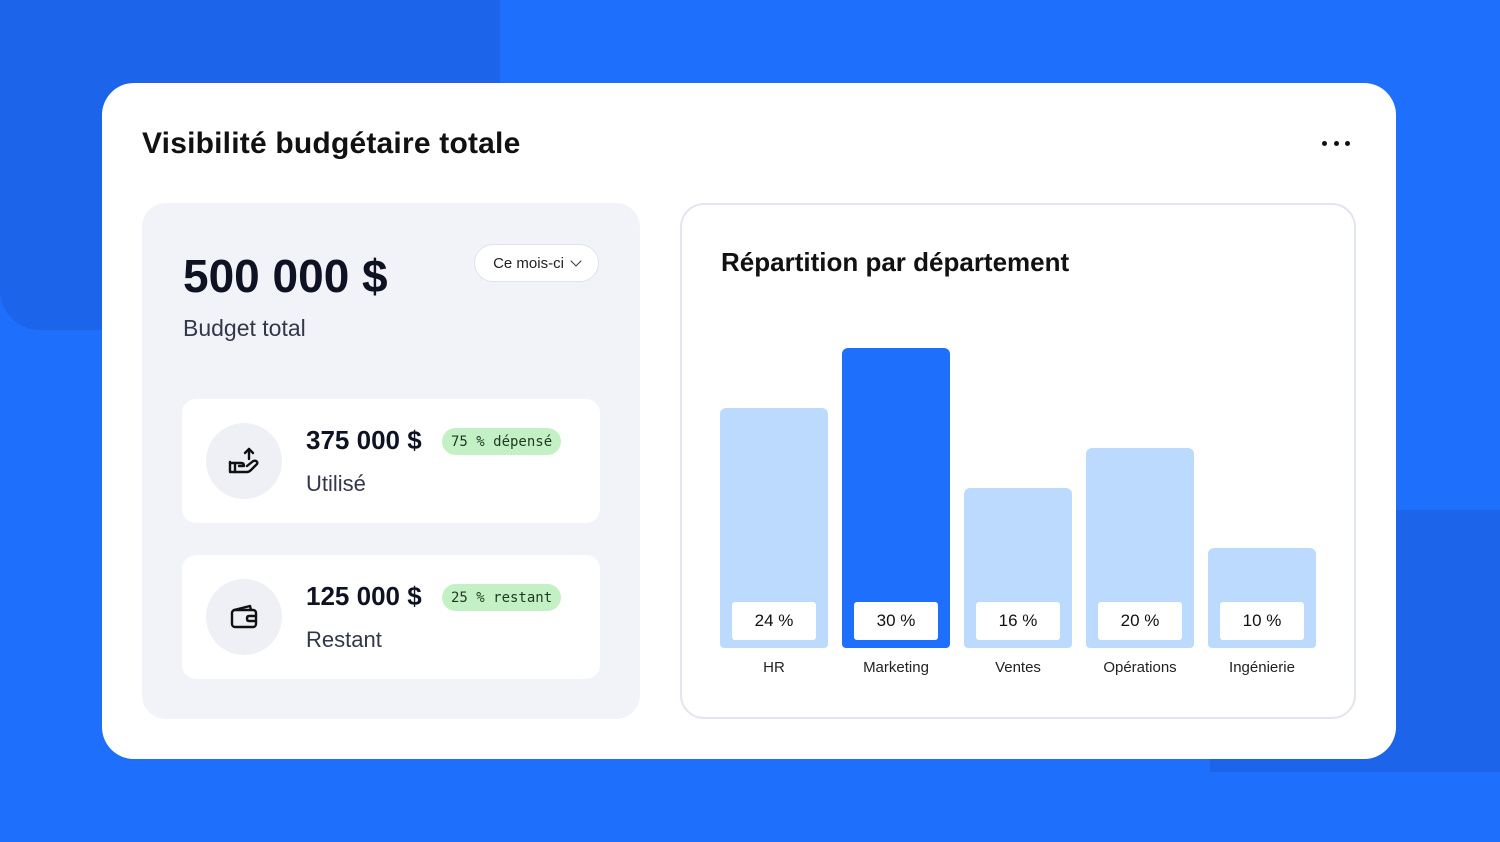 The height and width of the screenshot is (842, 1500). What do you see at coordinates (285, 276) in the screenshot?
I see `total-budget-amount: 500 000 $` at bounding box center [285, 276].